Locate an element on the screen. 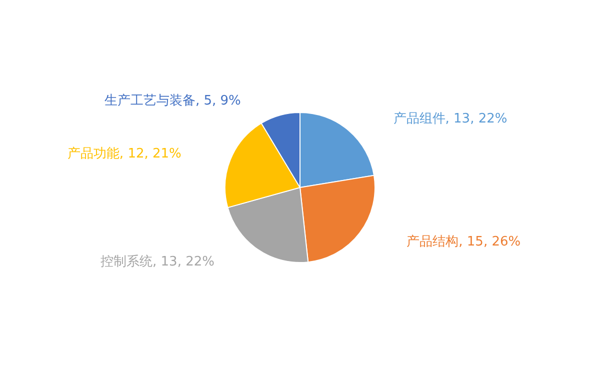 The image size is (600, 375). slice-label: 产品功能, 12, 21% is located at coordinates (124, 154).